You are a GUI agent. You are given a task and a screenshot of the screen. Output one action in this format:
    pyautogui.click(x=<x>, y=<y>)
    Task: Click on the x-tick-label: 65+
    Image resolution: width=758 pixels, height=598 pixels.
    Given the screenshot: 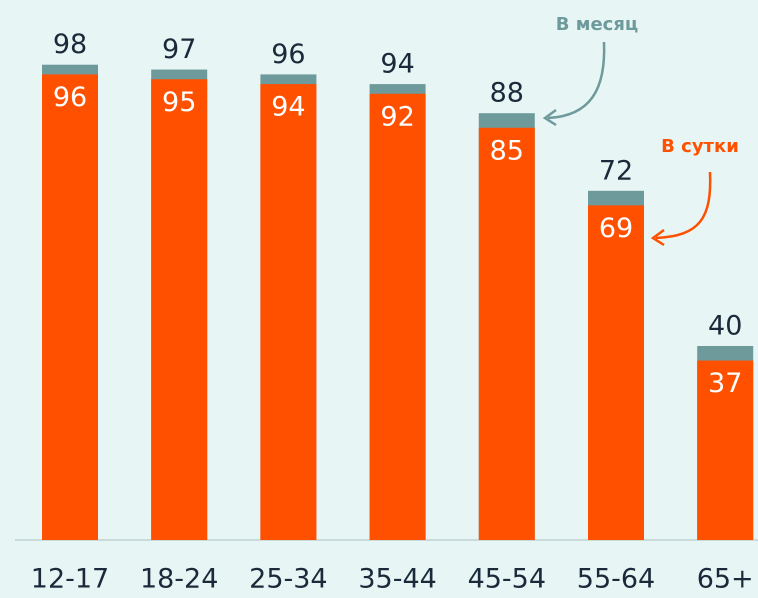 What is the action you would take?
    pyautogui.click(x=725, y=579)
    